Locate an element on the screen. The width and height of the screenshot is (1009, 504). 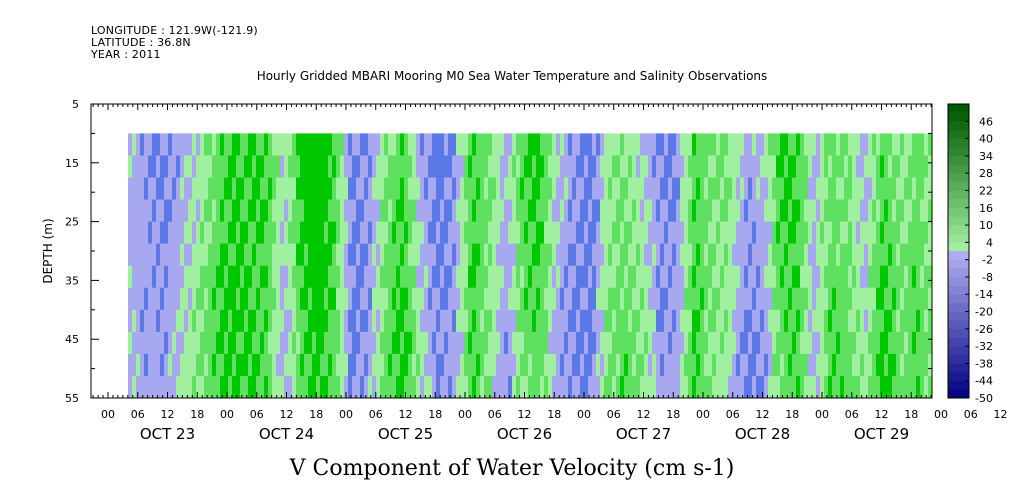
y-tick-label: 5 is located at coordinates (75, 104).